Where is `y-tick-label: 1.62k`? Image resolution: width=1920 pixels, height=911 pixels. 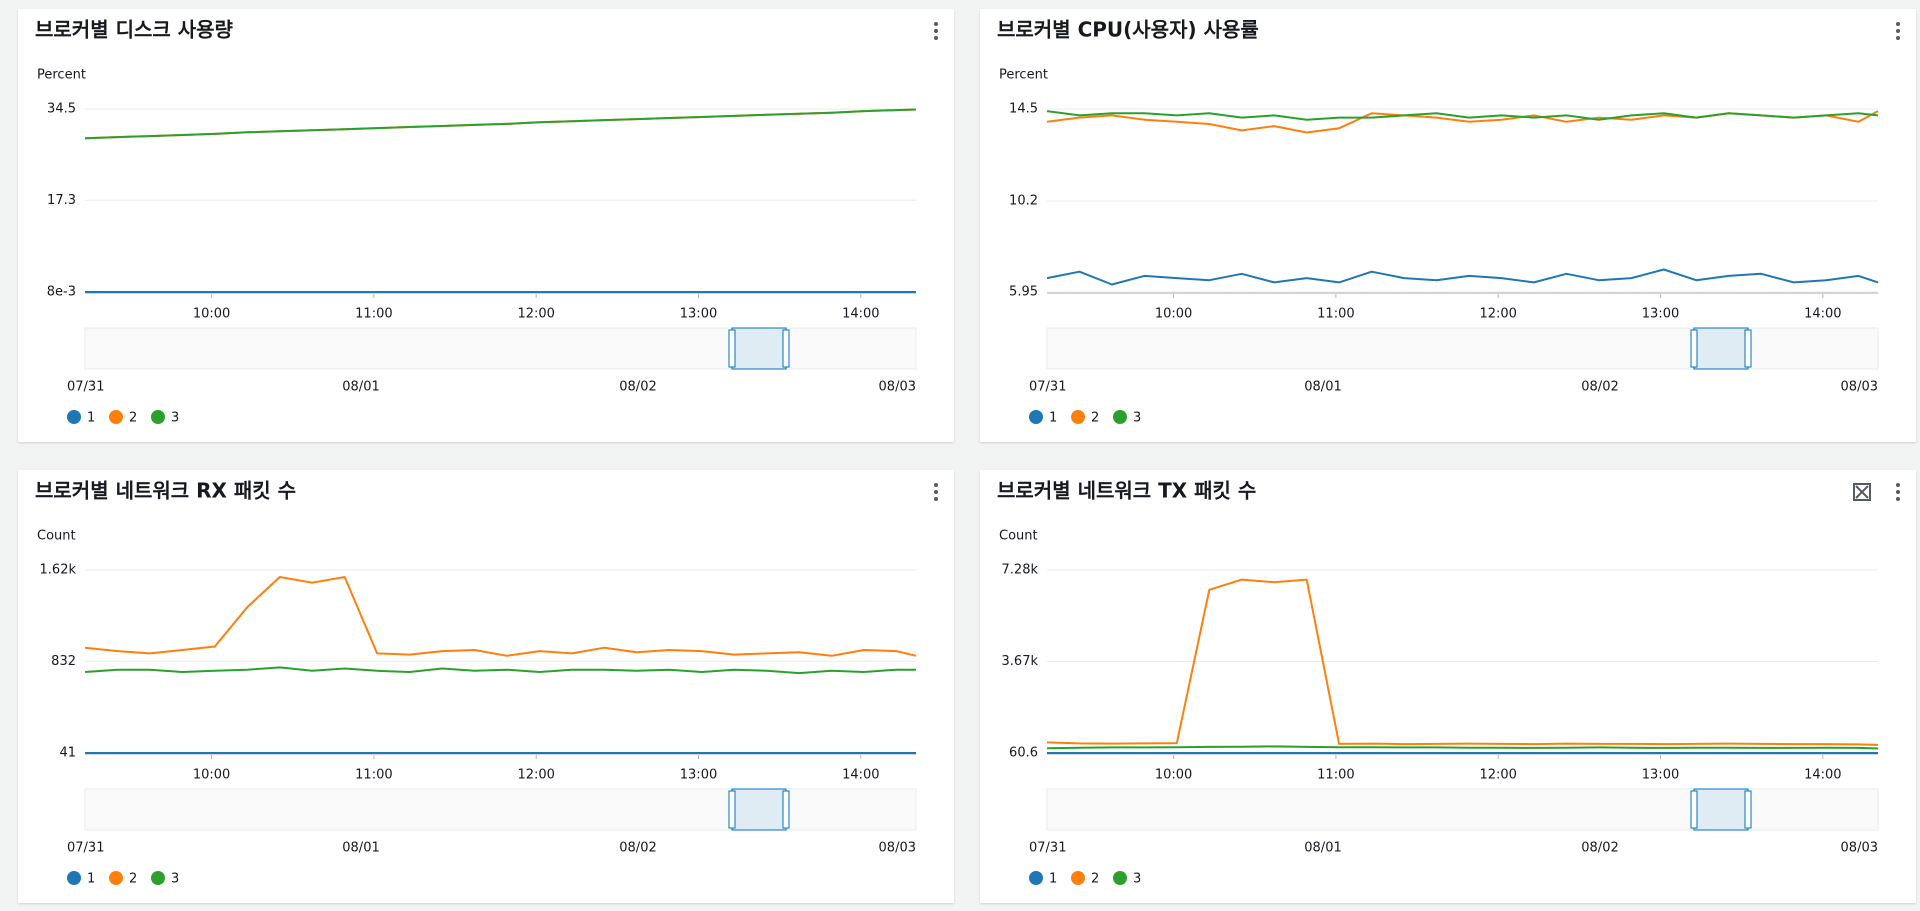 y-tick-label: 1.62k is located at coordinates (58, 570).